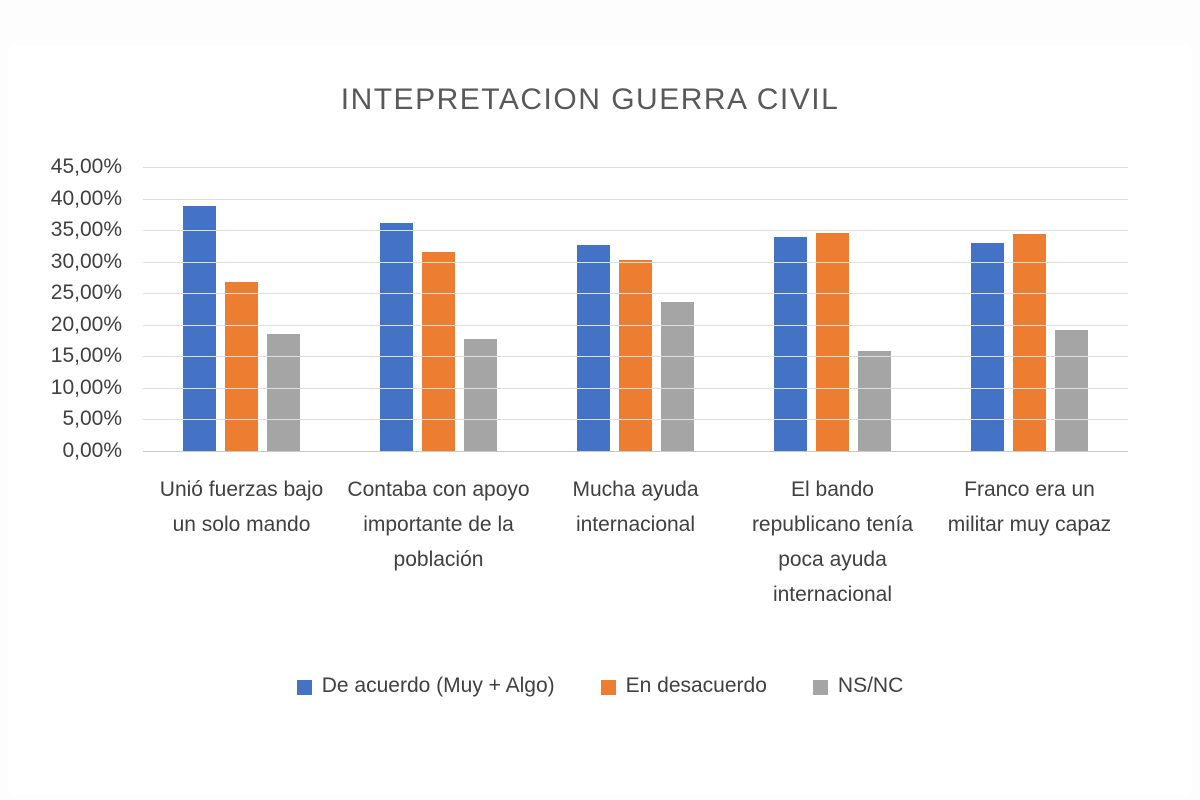 The width and height of the screenshot is (1200, 800). What do you see at coordinates (86, 293) in the screenshot?
I see `y-tick-label: 25,00%` at bounding box center [86, 293].